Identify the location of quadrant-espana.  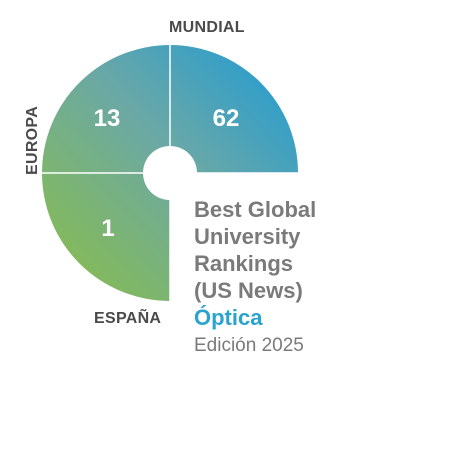
(106, 237).